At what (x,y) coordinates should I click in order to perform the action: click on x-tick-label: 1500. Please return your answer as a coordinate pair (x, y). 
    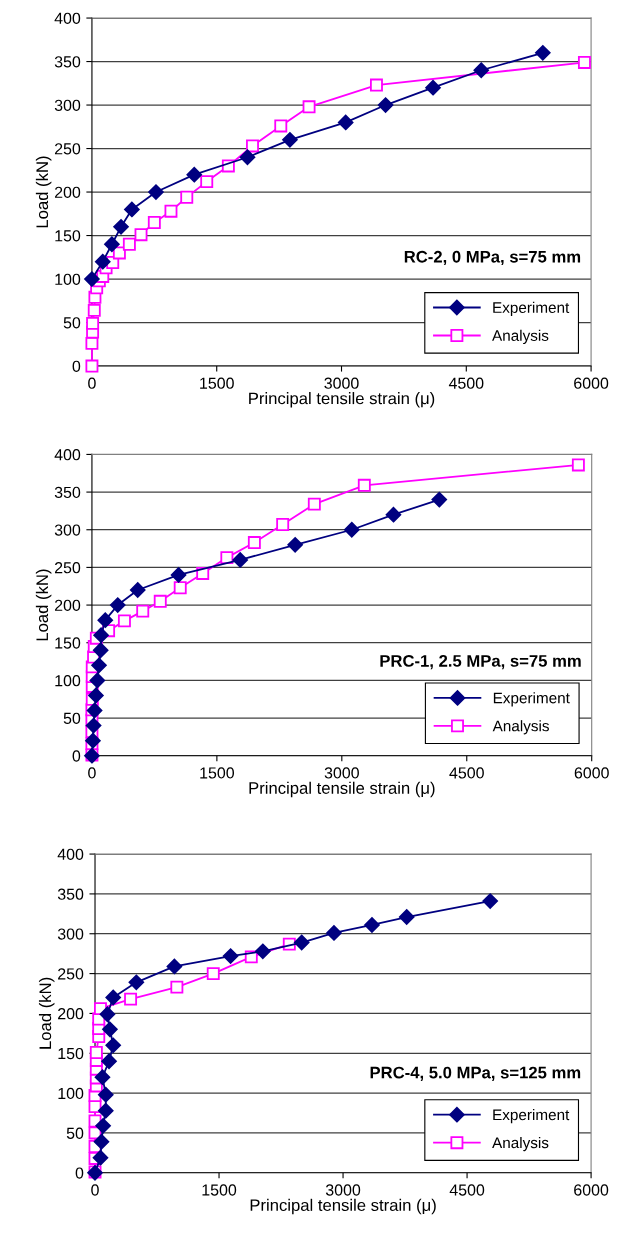
    Looking at the image, I should click on (217, 773).